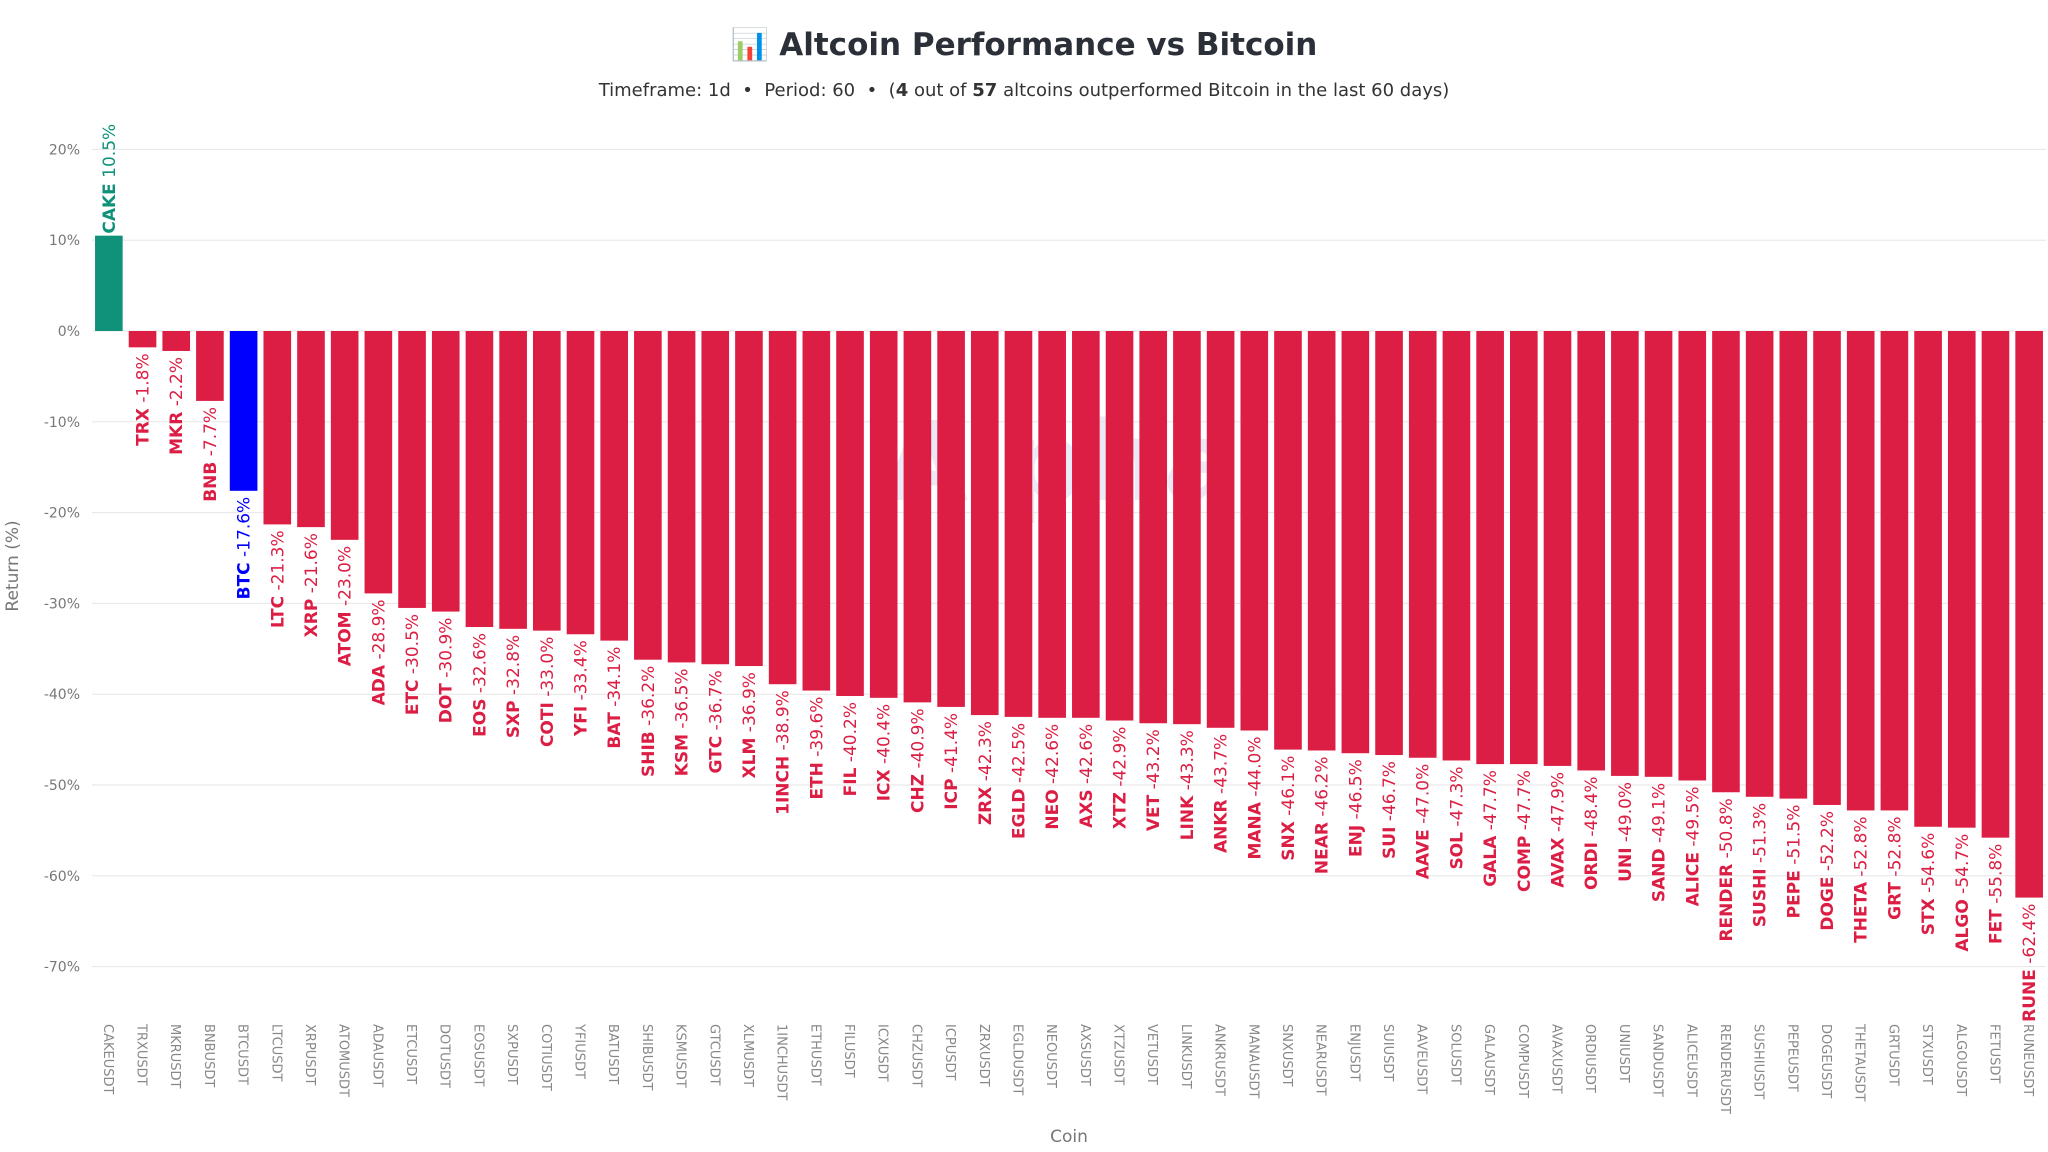 The height and width of the screenshot is (1152, 2048). What do you see at coordinates (1222, 767) in the screenshot?
I see `bar-value: -43.7%` at bounding box center [1222, 767].